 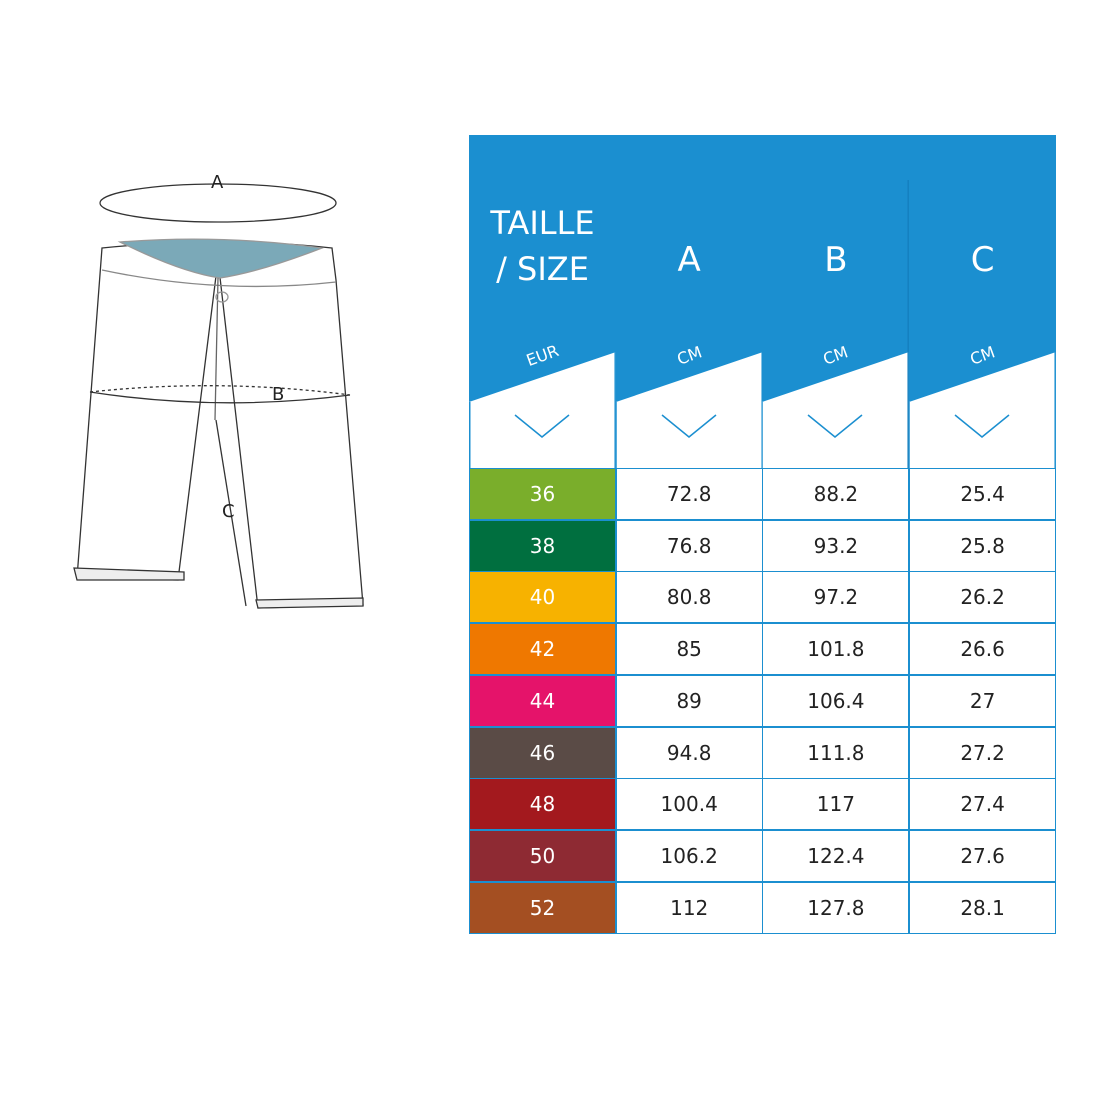 What do you see at coordinates (983, 649) in the screenshot?
I see `cell-c: 26.6` at bounding box center [983, 649].